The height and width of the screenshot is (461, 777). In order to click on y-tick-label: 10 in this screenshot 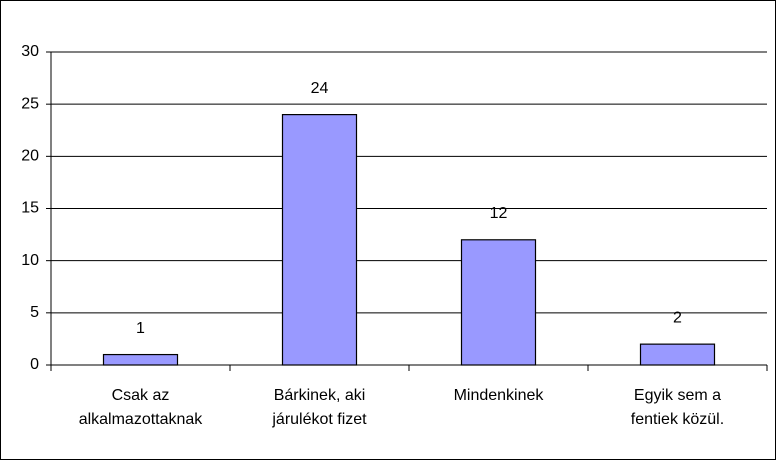, I will do `click(30, 260)`.